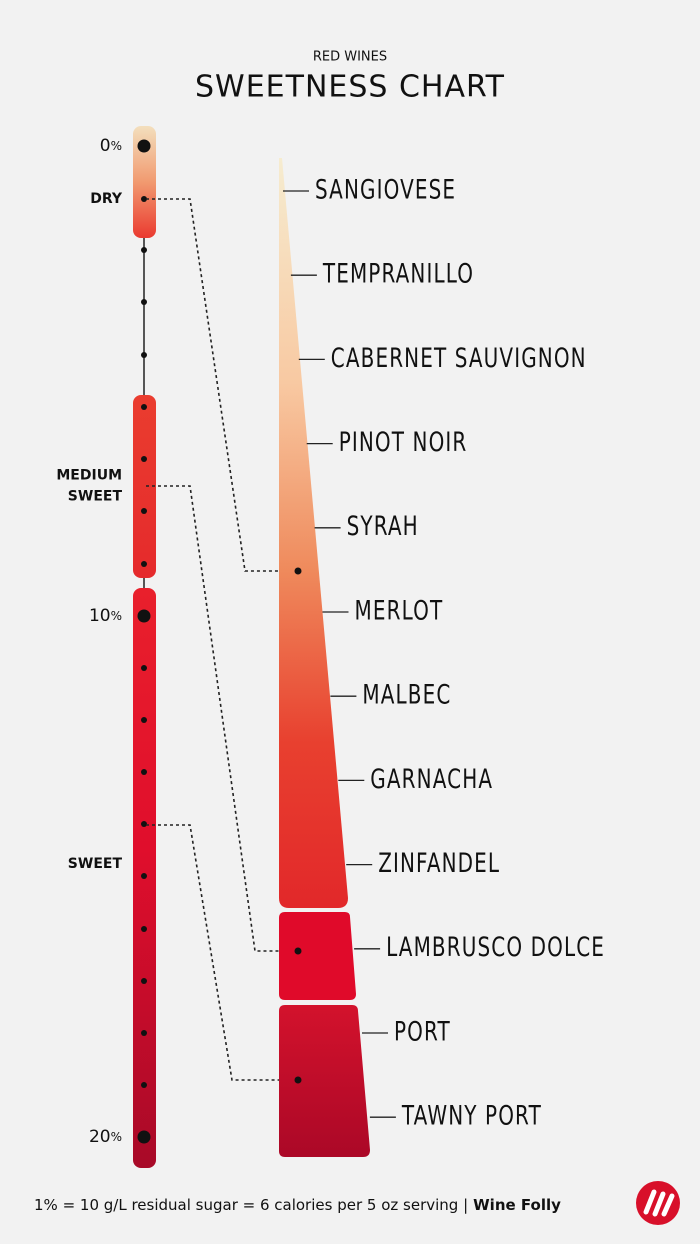 This screenshot has height=1244, width=700. What do you see at coordinates (385, 189) in the screenshot?
I see `wine-name: SANGIOVESE` at bounding box center [385, 189].